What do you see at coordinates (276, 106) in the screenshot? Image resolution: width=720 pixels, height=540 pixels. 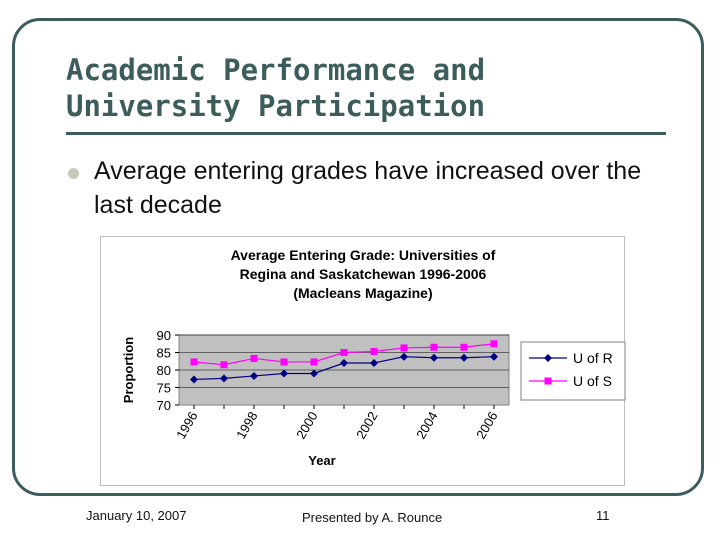 I see `slide-title-line-2: University Participation` at bounding box center [276, 106].